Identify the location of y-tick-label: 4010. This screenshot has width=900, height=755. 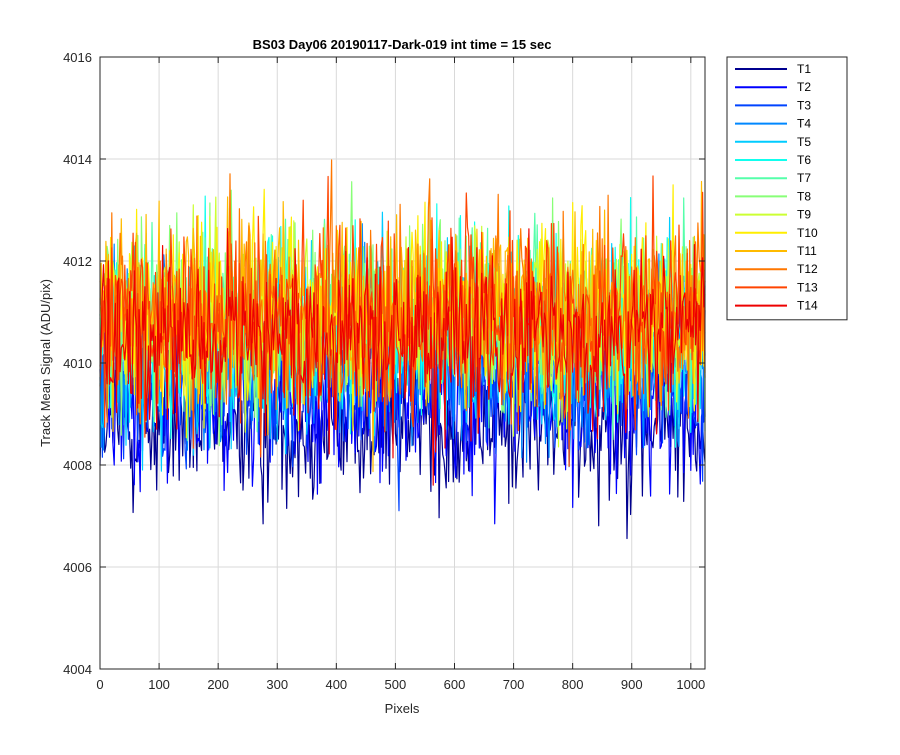
(77, 363).